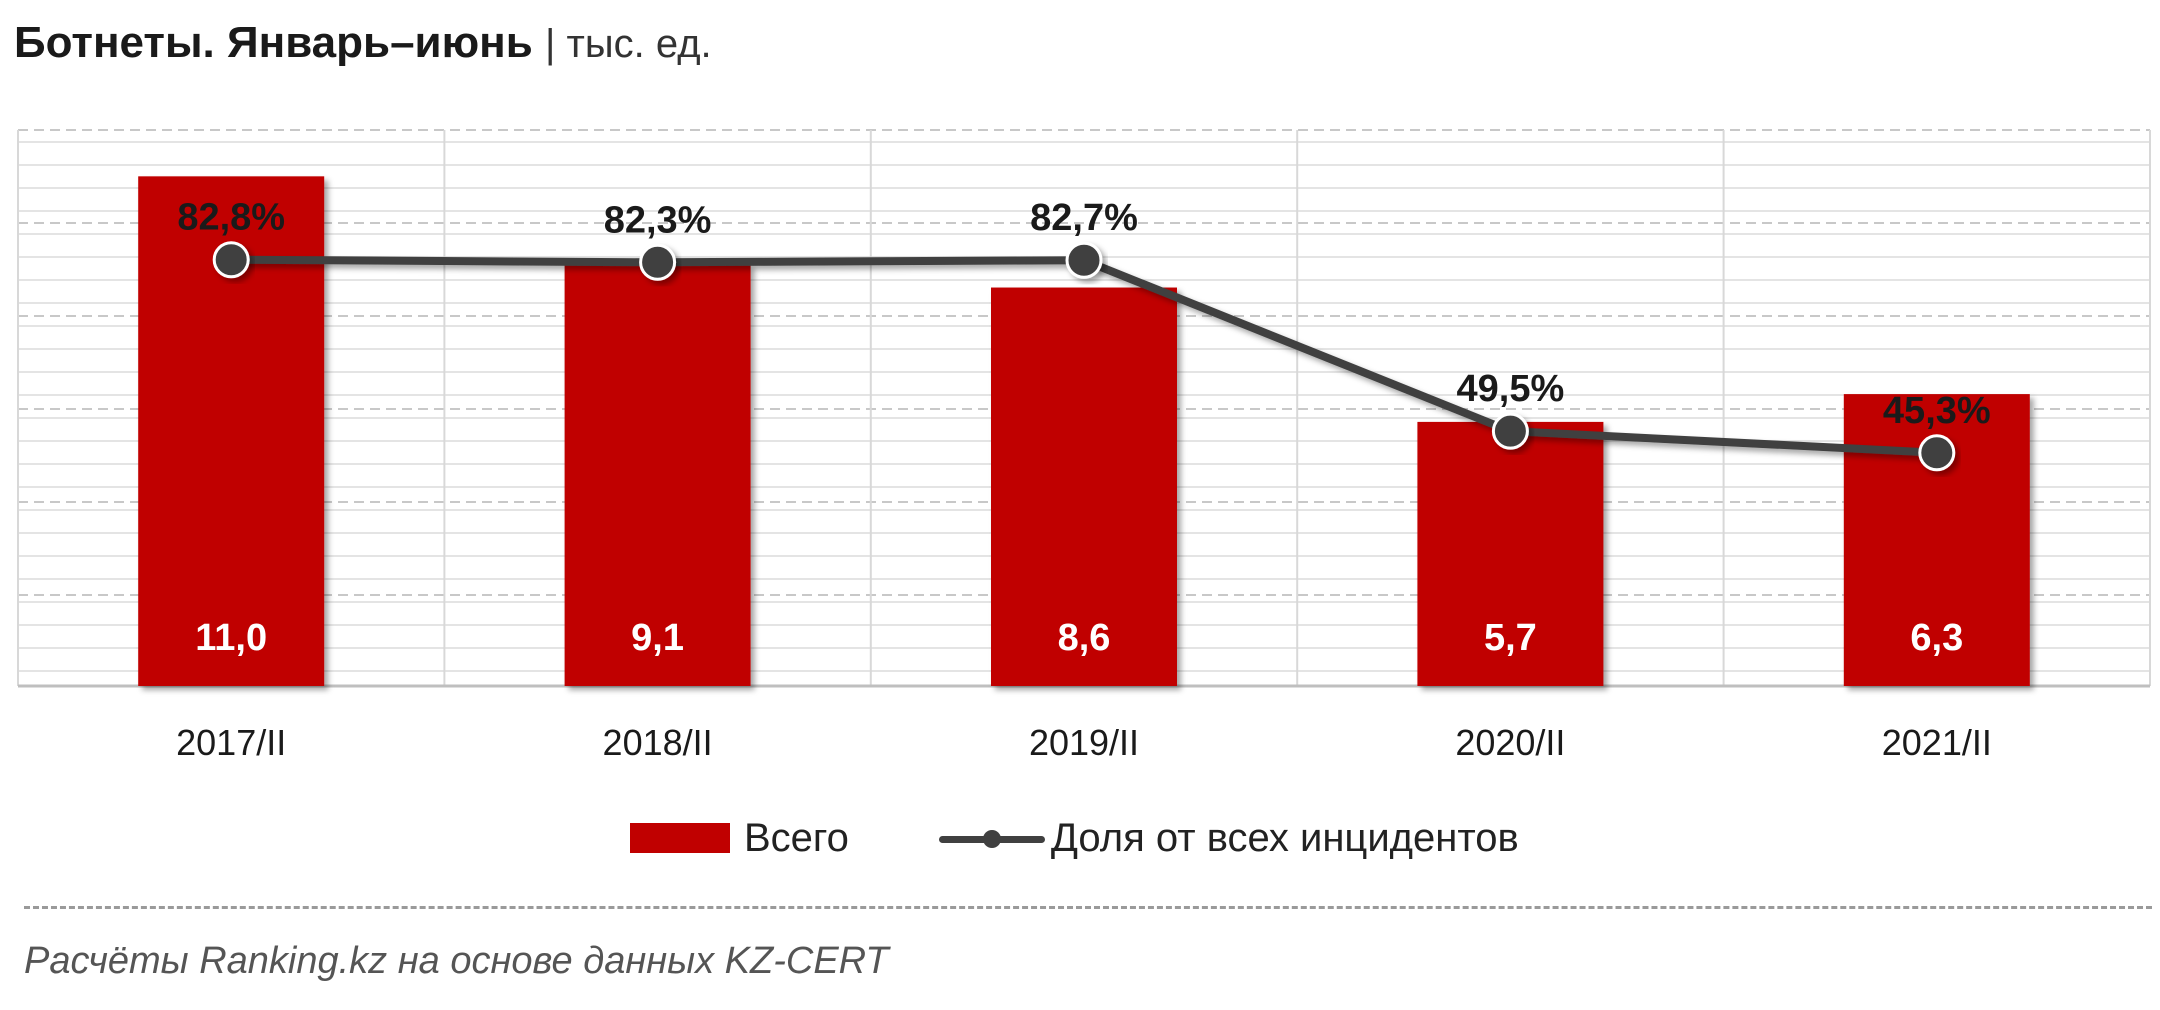 Image resolution: width=2160 pixels, height=1010 pixels. I want to click on share-value-label: 49,5%, so click(1511, 389).